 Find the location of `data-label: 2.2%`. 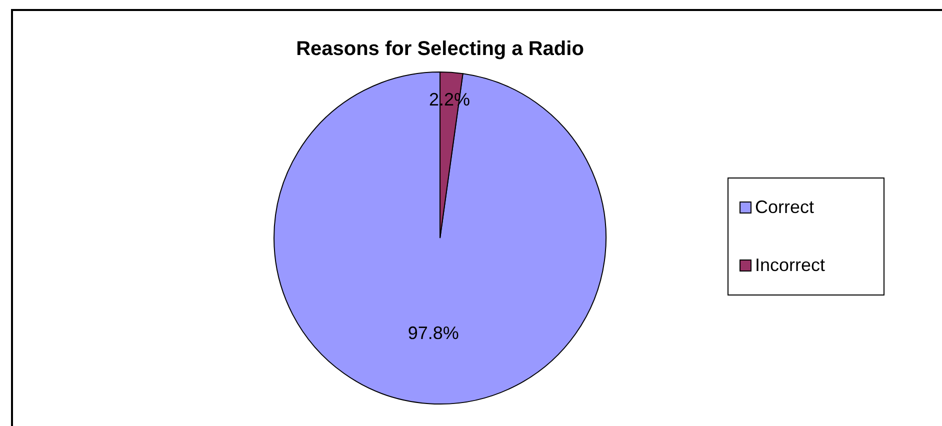

data-label: 2.2% is located at coordinates (449, 99).